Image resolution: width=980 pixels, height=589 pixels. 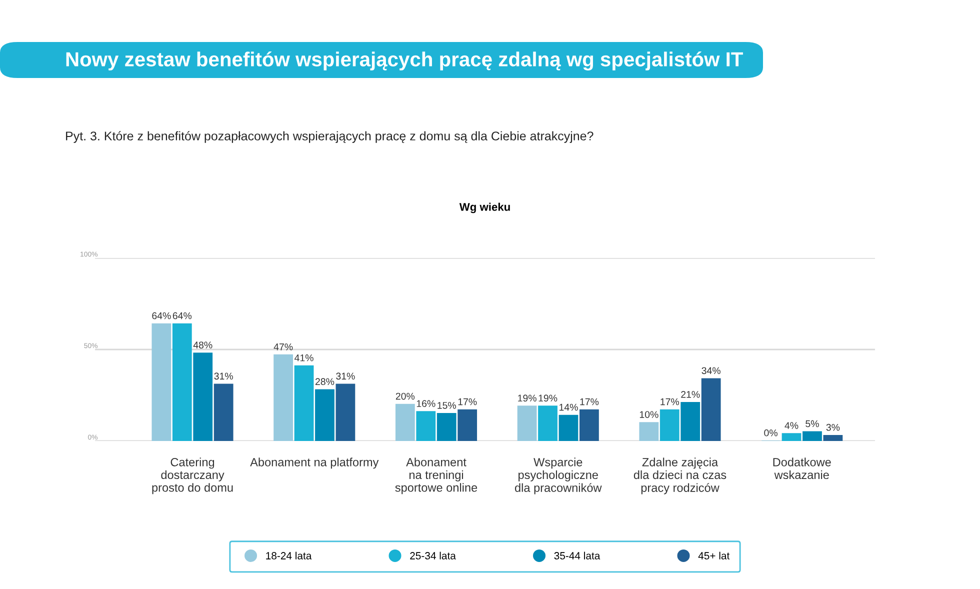 What do you see at coordinates (405, 61) in the screenshot?
I see `chart-title: Nowy zestaw benefitów wspierających pracę zdalną wg specjalistów IT` at bounding box center [405, 61].